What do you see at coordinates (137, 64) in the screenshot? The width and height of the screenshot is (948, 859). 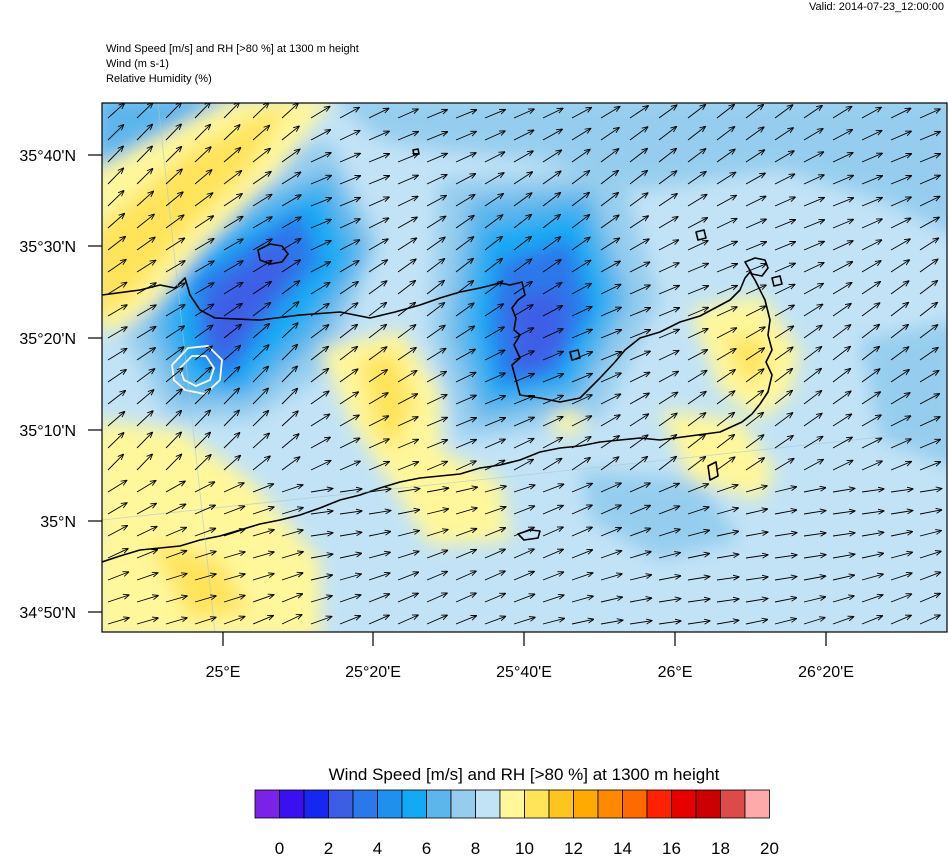 I see `header-line-2: Wind (m s-1)` at bounding box center [137, 64].